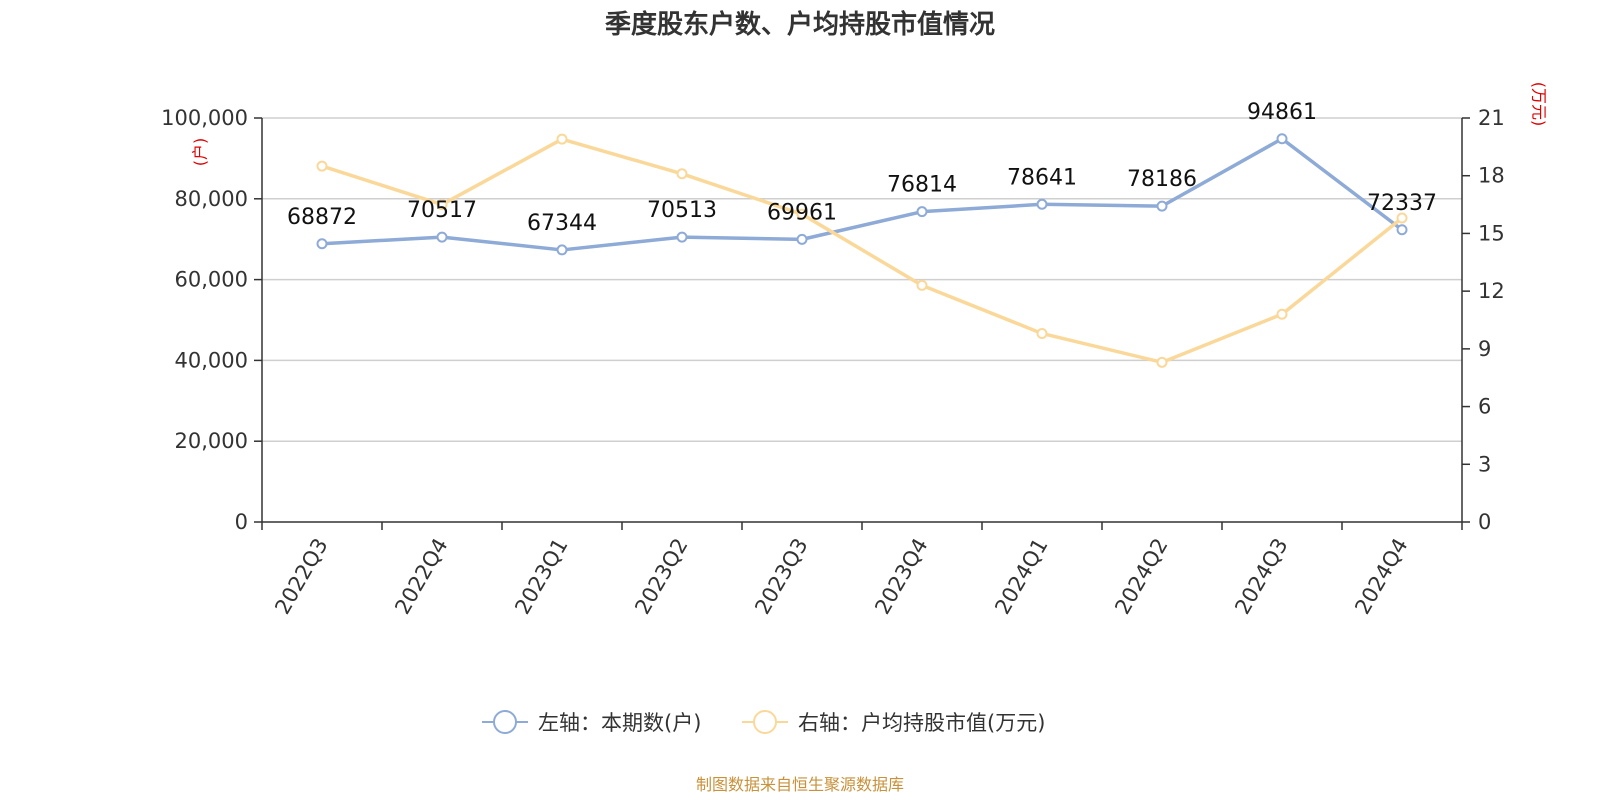 Image resolution: width=1600 pixels, height=800 pixels. I want to click on left-axis-tick-label: 80,000, so click(211, 199).